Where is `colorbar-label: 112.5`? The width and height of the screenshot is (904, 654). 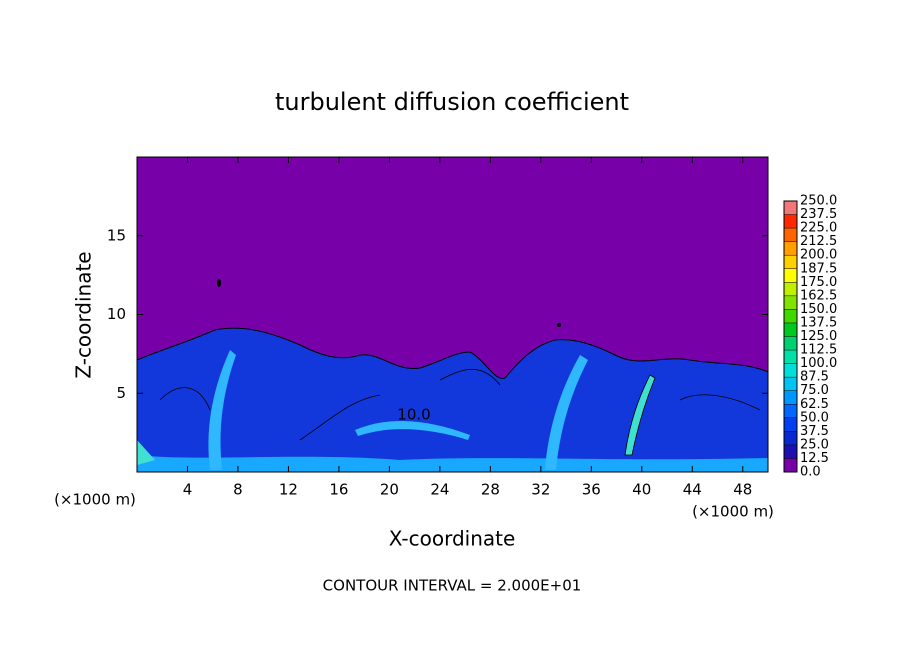
colorbar-label: 112.5 is located at coordinates (818, 350).